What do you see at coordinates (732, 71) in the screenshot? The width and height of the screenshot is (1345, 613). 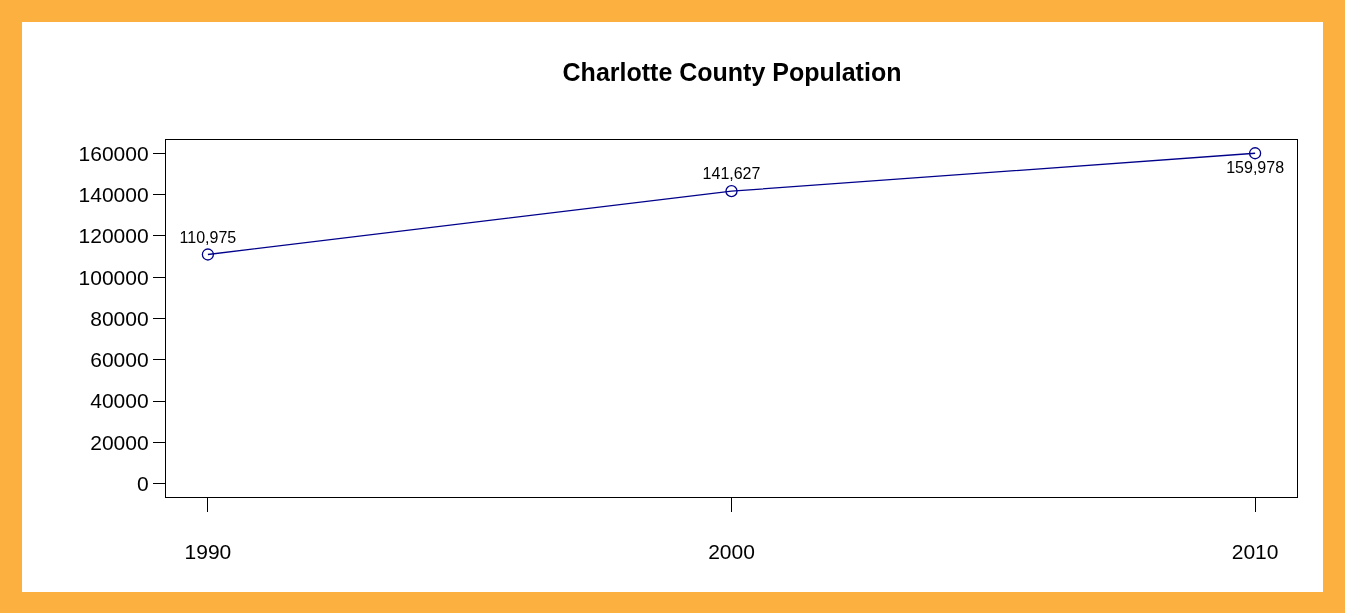 I see `chart-title: Charlotte County Population` at bounding box center [732, 71].